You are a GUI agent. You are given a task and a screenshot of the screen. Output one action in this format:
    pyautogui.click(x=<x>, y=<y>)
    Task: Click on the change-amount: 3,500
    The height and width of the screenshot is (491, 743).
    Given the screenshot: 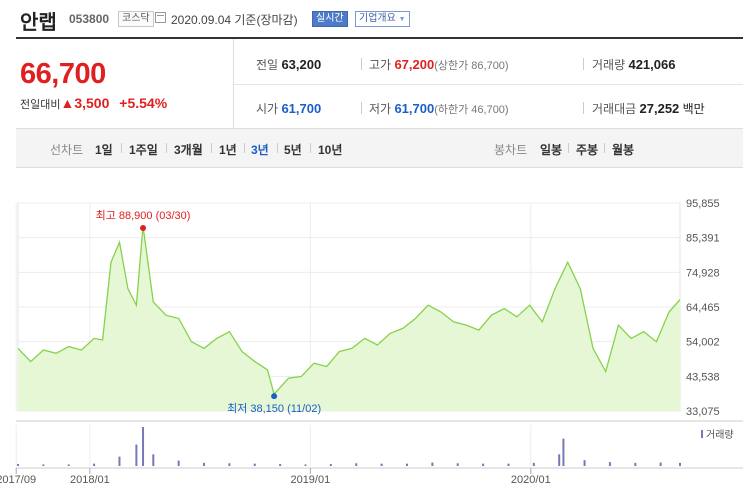 What is the action you would take?
    pyautogui.click(x=92, y=103)
    